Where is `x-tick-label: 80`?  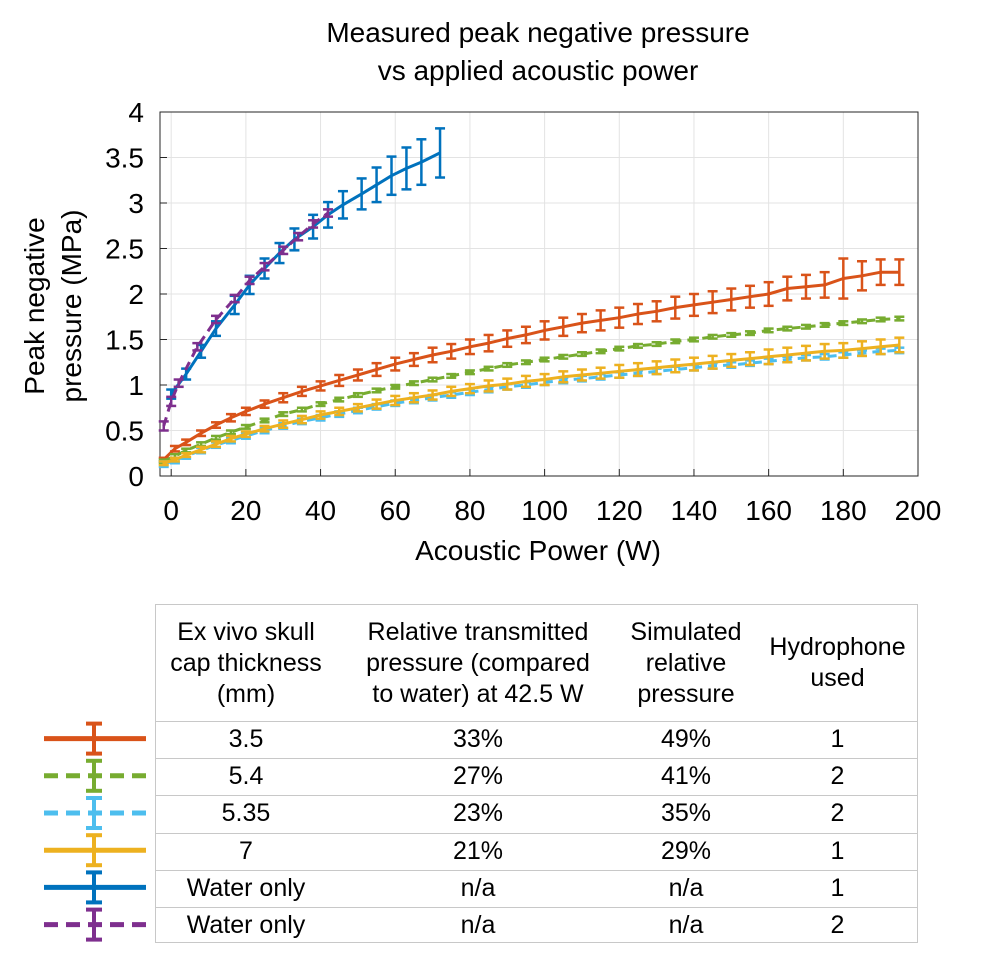 x-tick-label: 80 is located at coordinates (469, 510).